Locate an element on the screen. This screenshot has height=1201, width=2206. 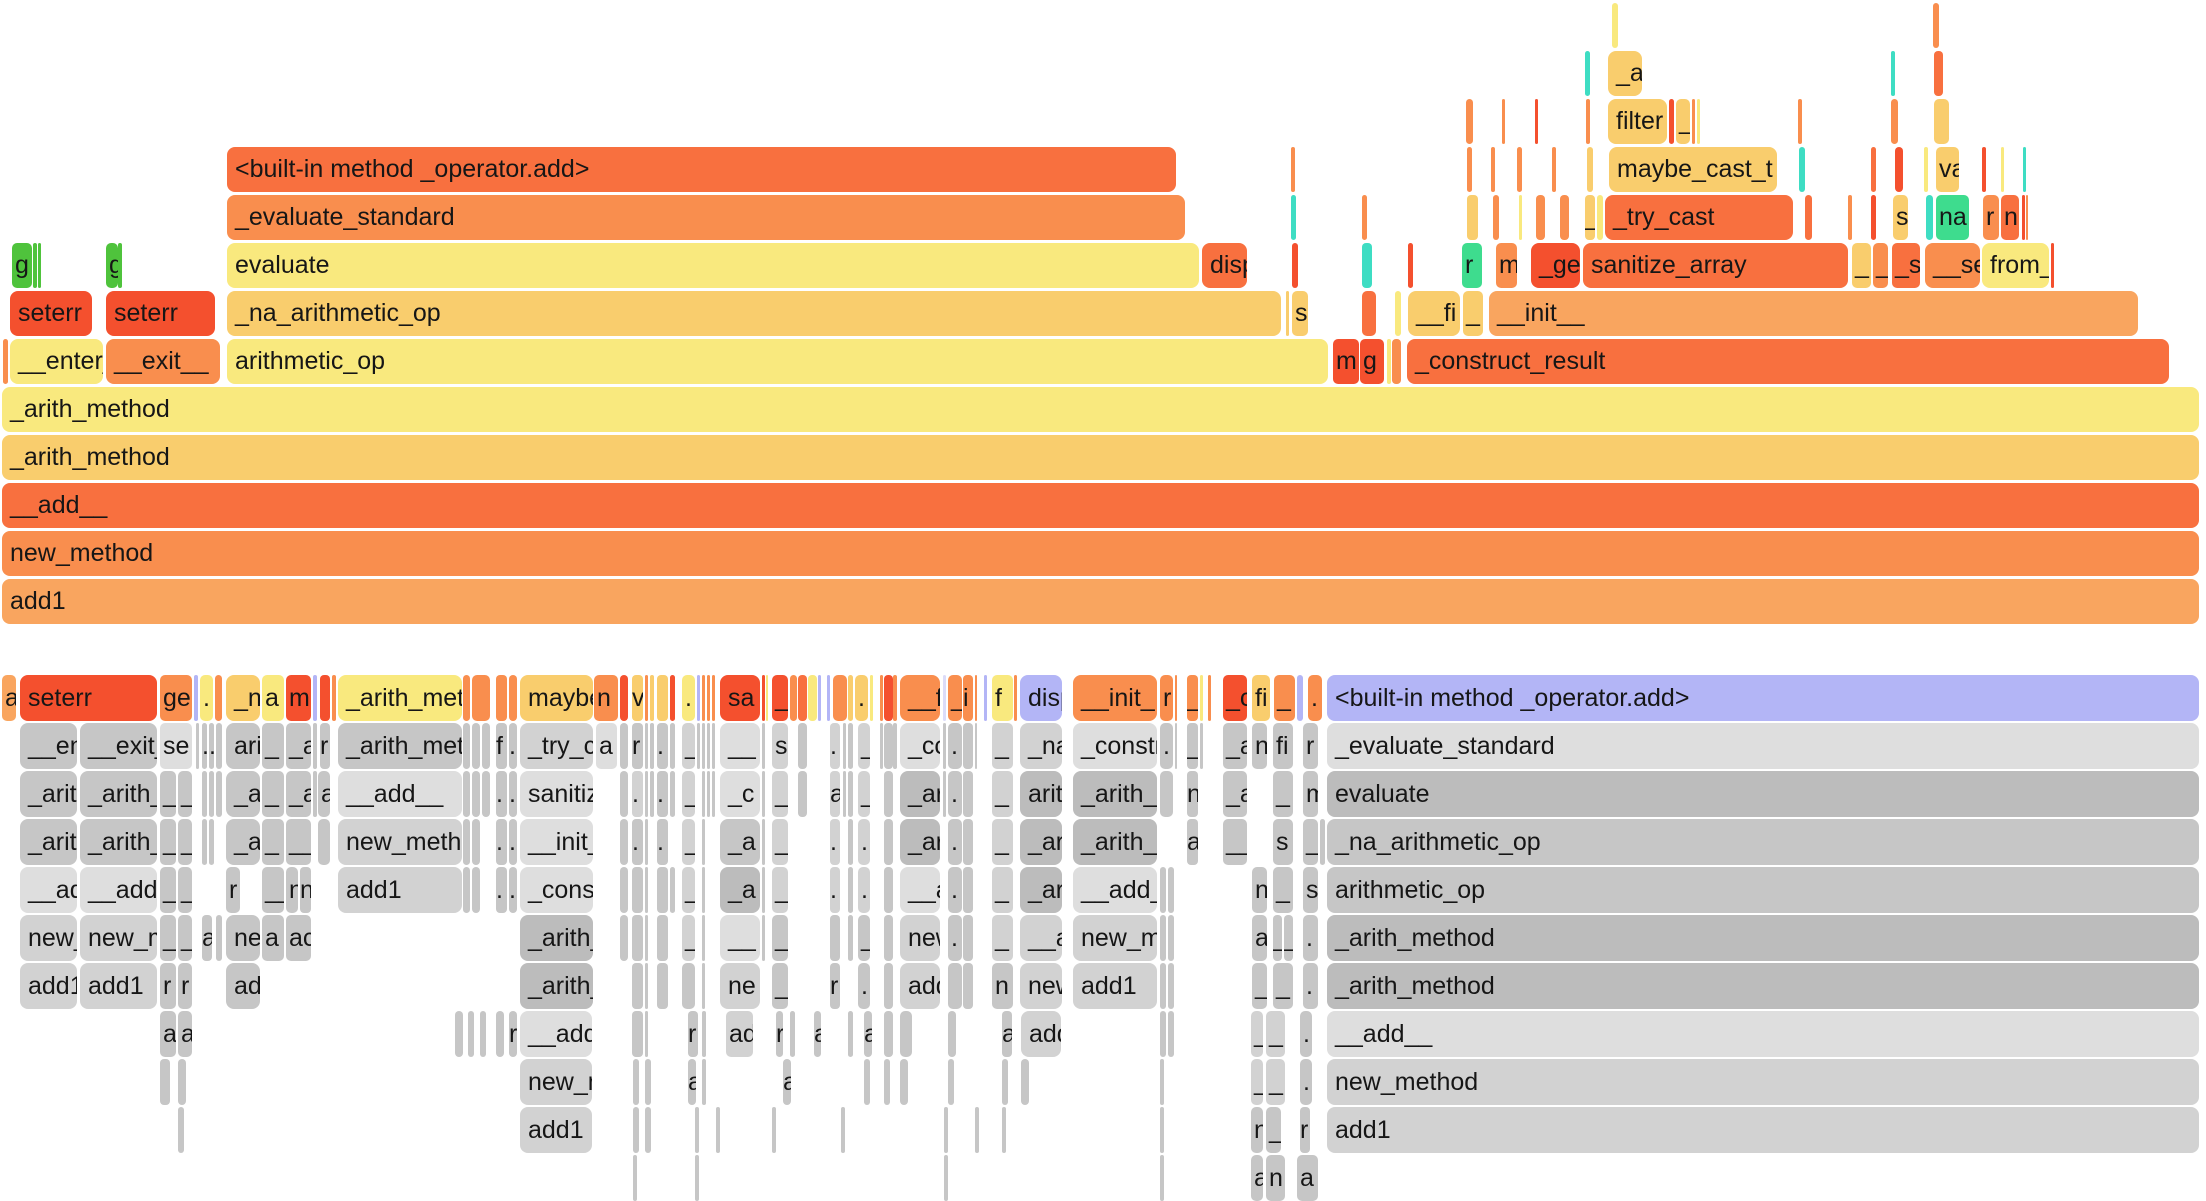
flame-frame-ad: ad is located at coordinates (243, 986).